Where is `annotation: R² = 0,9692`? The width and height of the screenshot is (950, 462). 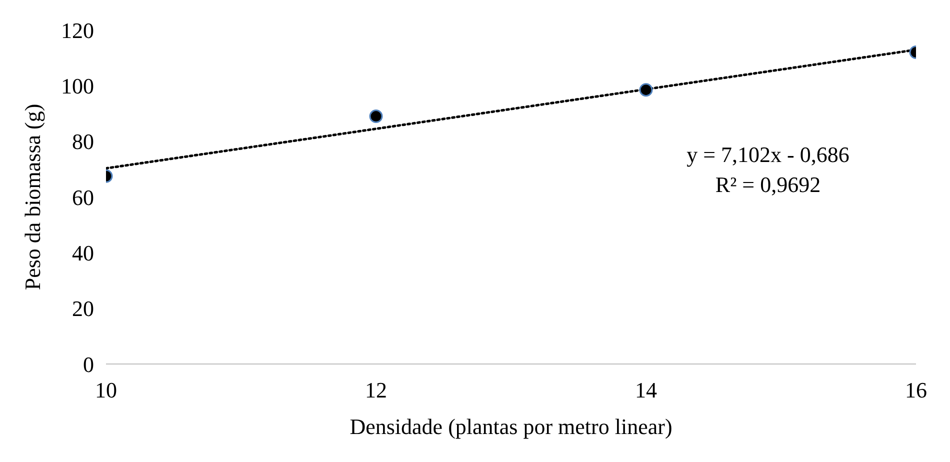
annotation: R² = 0,9692 is located at coordinates (768, 185).